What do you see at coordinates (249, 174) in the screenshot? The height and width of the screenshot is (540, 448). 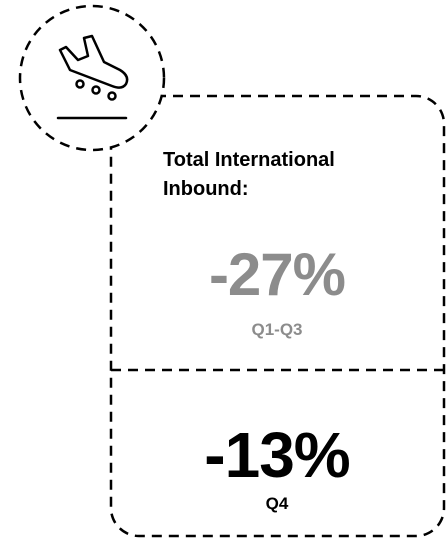 I see `card-title: Total International Inbound:` at bounding box center [249, 174].